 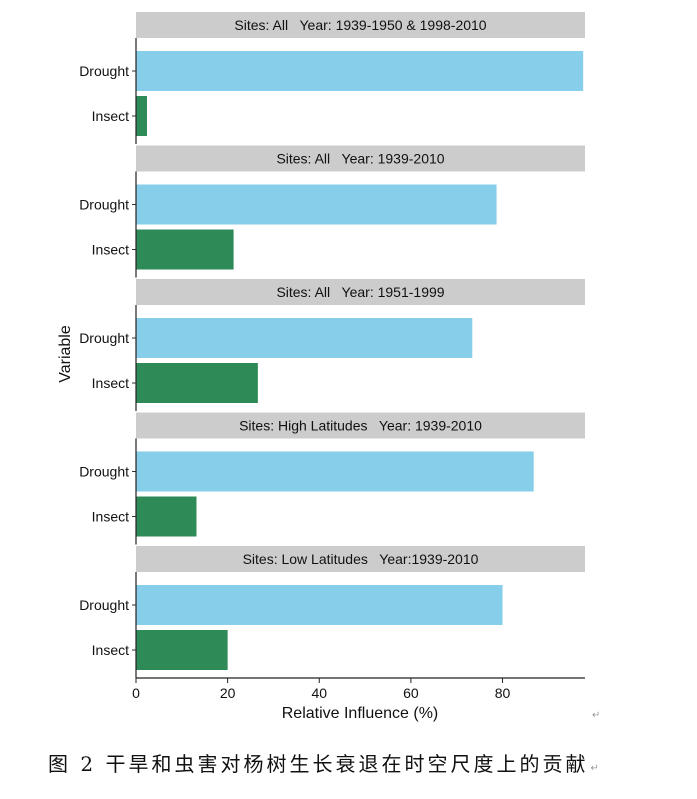 I want to click on facet-panel: Sites: All Year: 1951-1999 Drought Insect, so click(x=332, y=345).